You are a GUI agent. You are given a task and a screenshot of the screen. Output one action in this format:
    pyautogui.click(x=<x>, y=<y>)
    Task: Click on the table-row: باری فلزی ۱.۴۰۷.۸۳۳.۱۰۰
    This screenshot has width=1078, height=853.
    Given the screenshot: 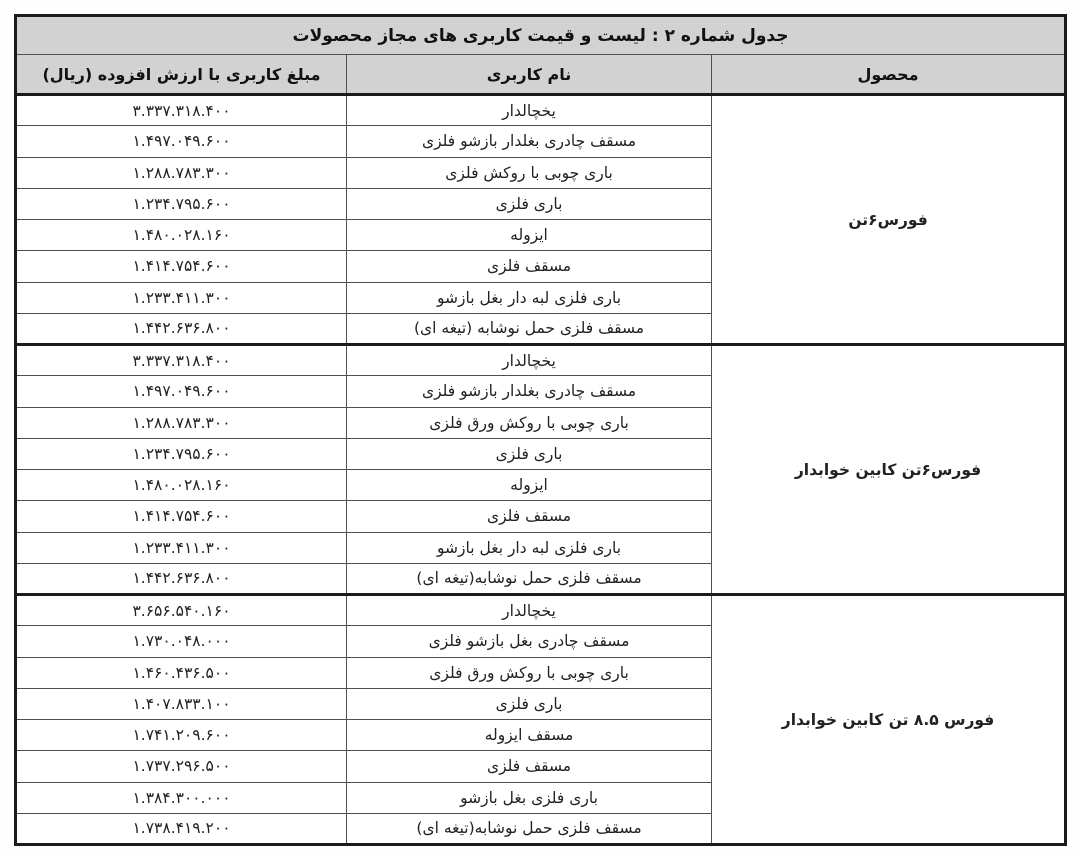 What is the action you would take?
    pyautogui.click(x=540, y=704)
    